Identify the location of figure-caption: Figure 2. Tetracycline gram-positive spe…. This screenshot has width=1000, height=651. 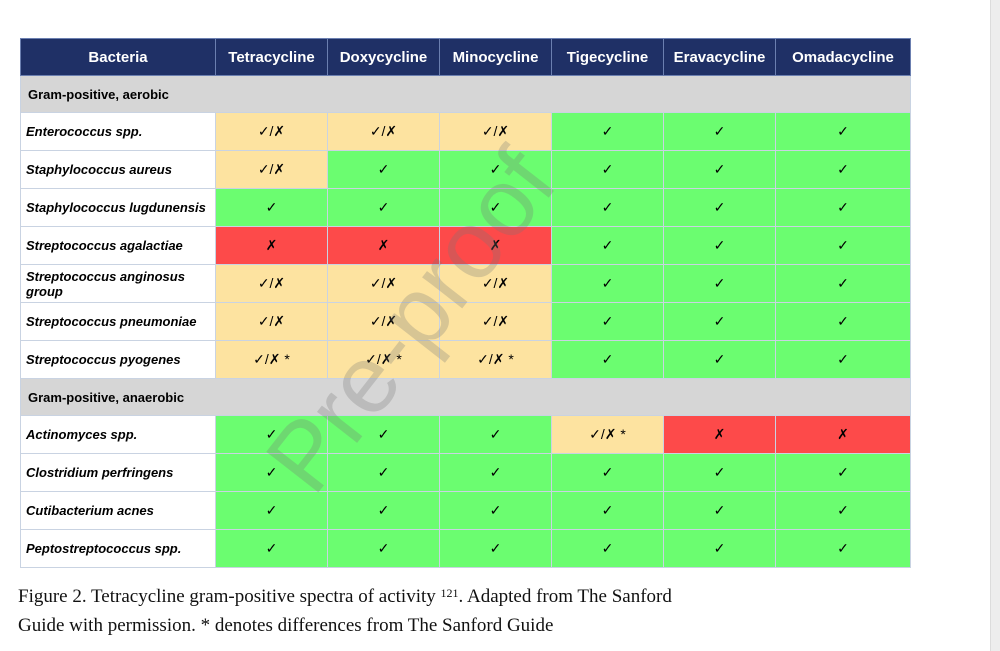
(418, 611).